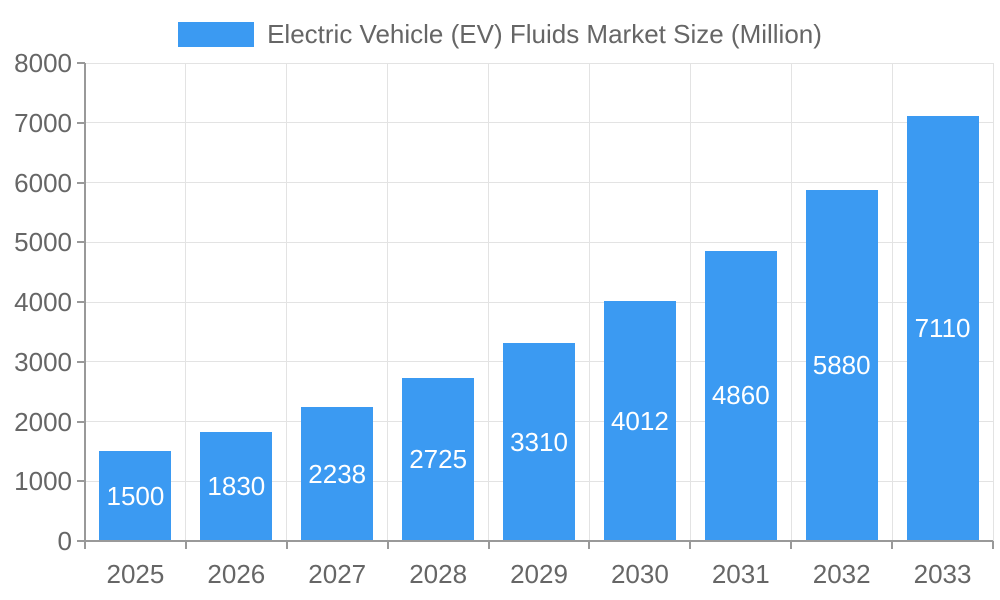 This screenshot has width=1000, height=600. What do you see at coordinates (43, 481) in the screenshot?
I see `y-axis-label: 1000` at bounding box center [43, 481].